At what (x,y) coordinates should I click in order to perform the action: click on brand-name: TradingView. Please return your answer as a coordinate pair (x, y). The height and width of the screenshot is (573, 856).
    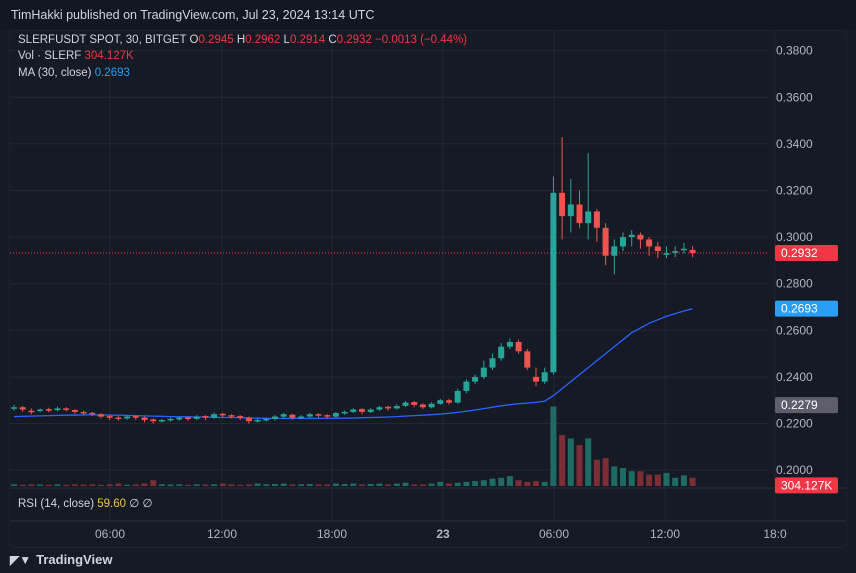
    Looking at the image, I should click on (74, 559).